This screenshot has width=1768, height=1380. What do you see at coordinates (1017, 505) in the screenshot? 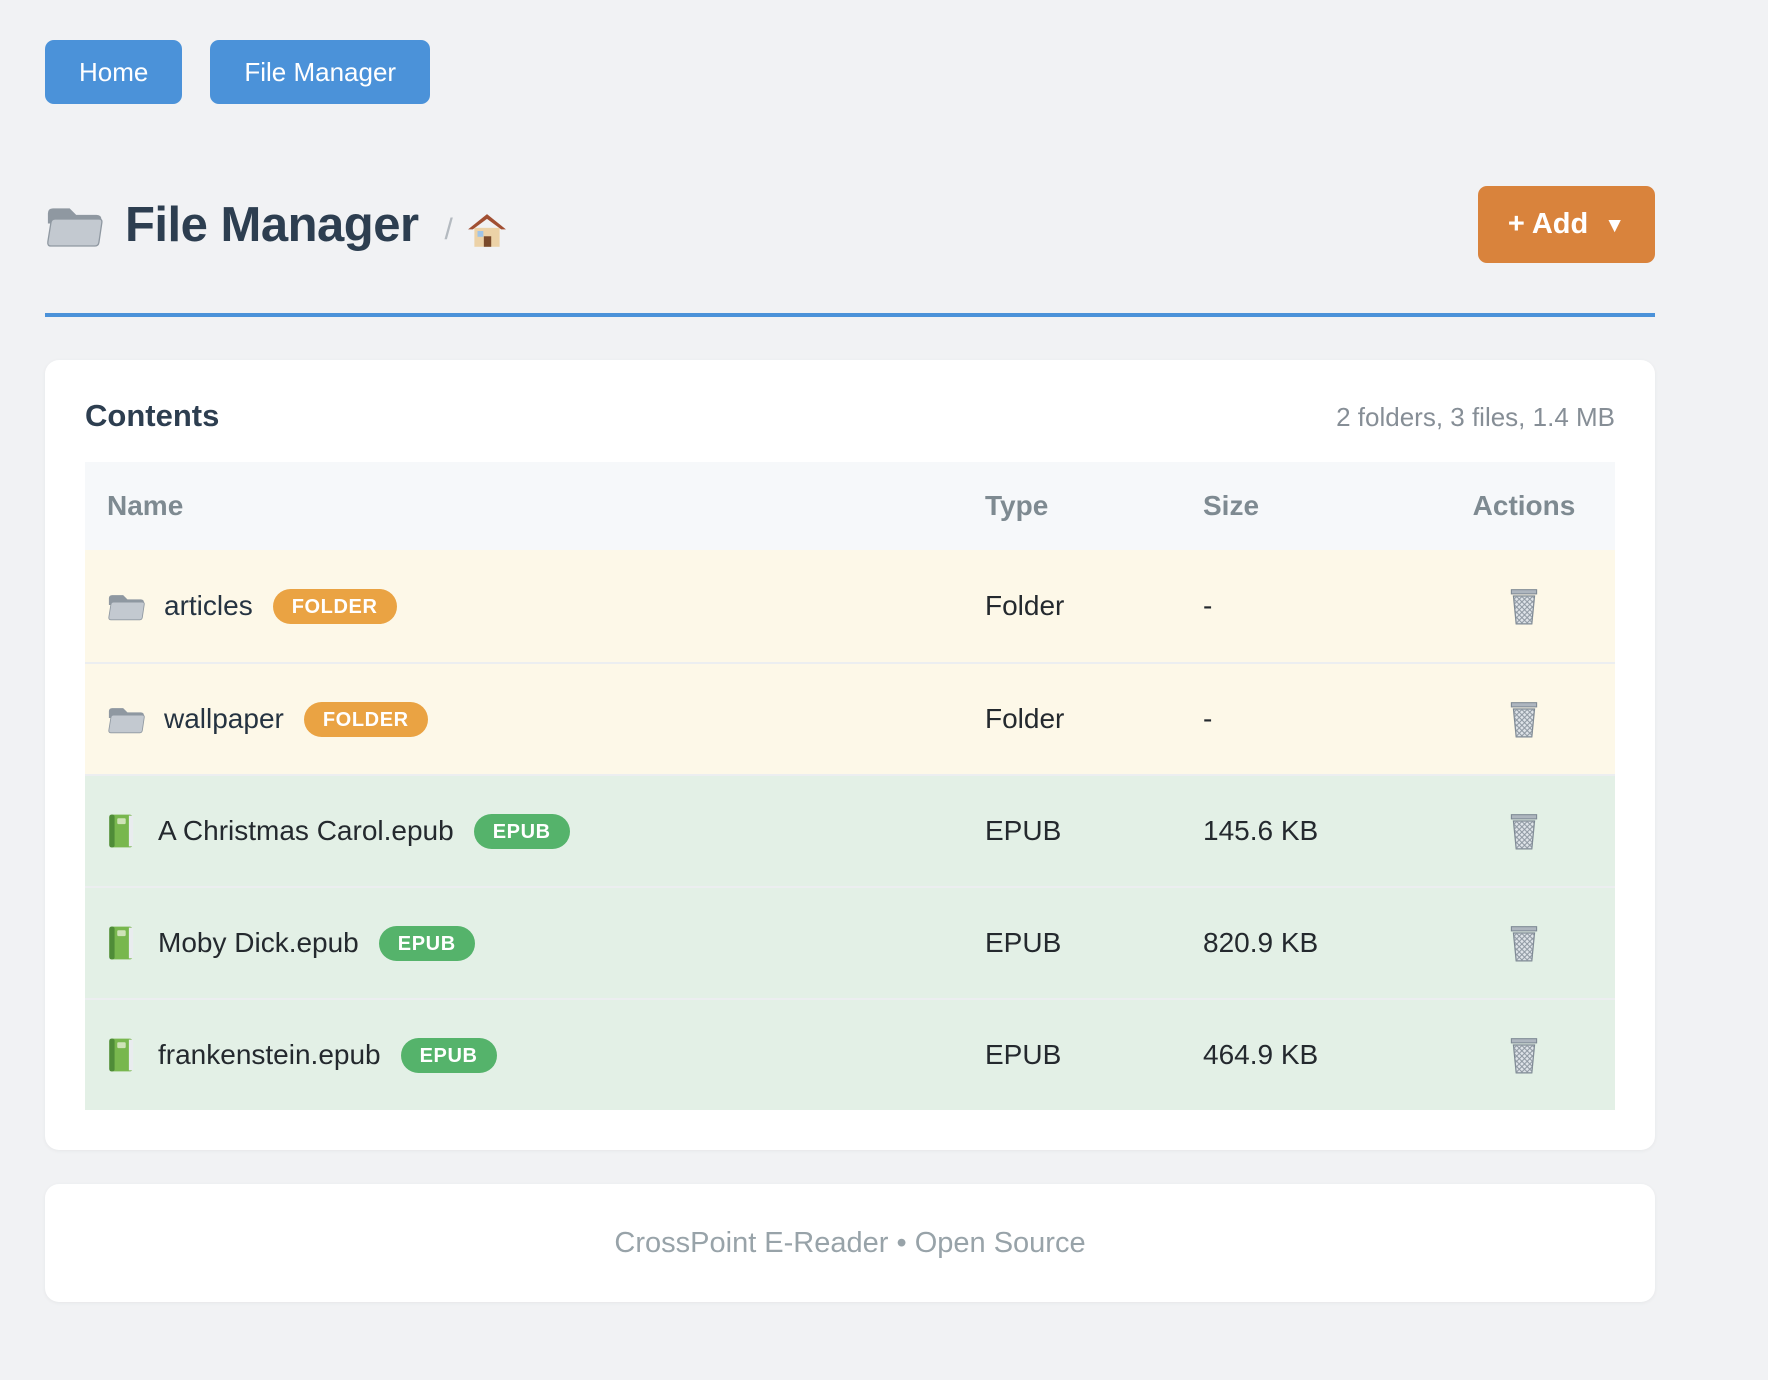
I see `column-header-type: Type` at bounding box center [1017, 505].